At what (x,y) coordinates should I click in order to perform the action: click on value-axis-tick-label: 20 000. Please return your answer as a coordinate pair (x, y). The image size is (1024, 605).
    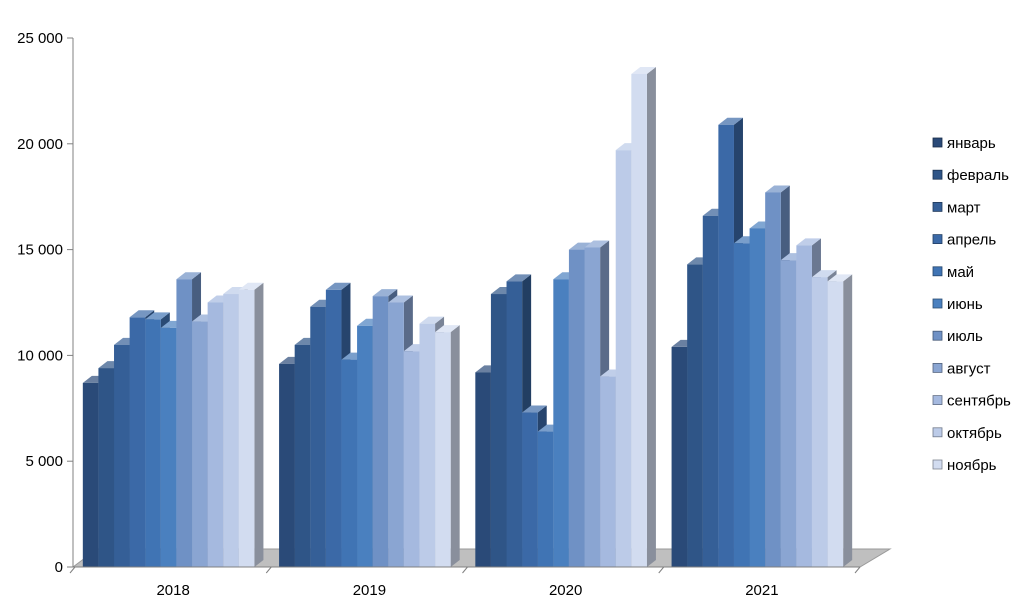
    Looking at the image, I should click on (40, 144).